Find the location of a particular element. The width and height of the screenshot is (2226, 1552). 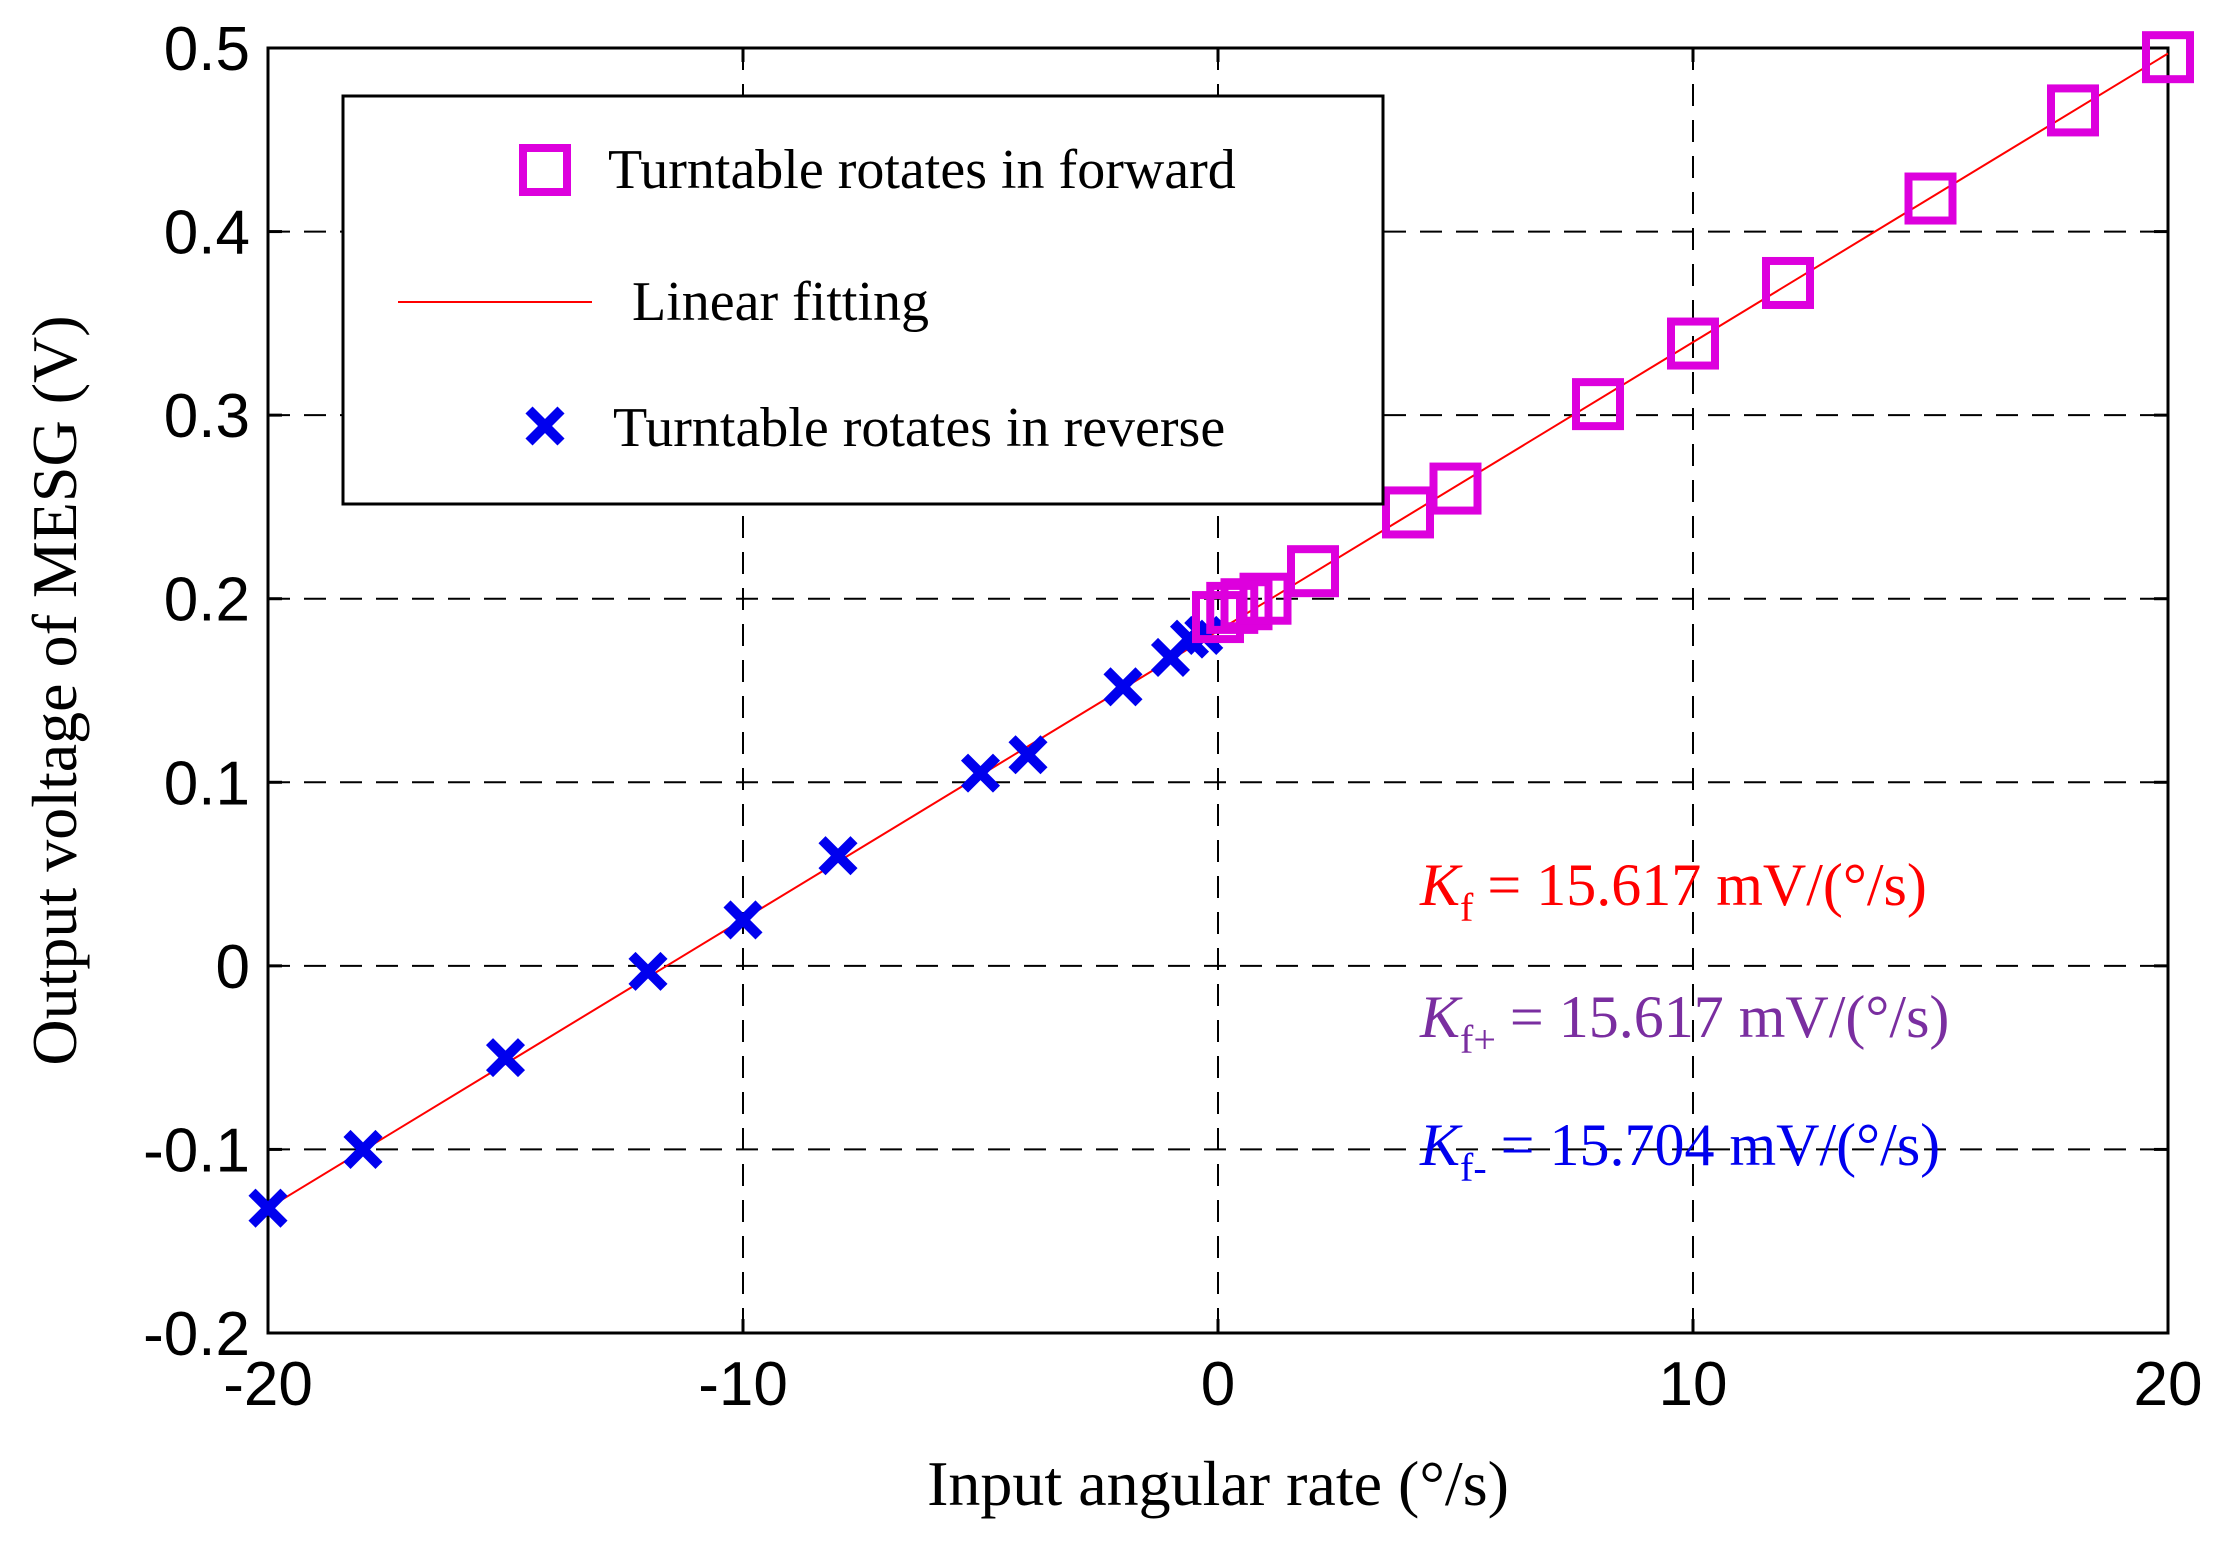

annotation-kf-plus: Kf+ = 15.617 mV/(°/s) is located at coordinates (1684, 1023).